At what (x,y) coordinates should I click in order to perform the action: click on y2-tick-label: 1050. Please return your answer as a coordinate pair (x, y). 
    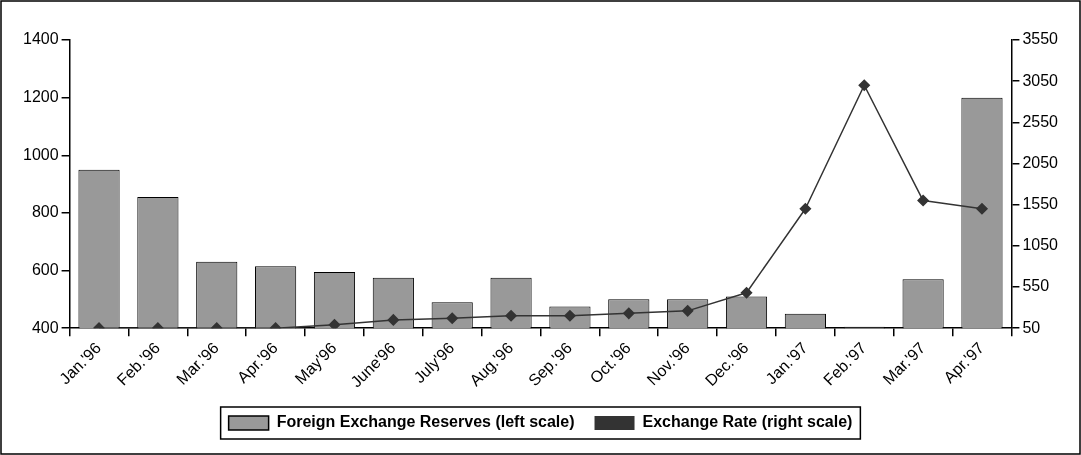
    Looking at the image, I should click on (1040, 245).